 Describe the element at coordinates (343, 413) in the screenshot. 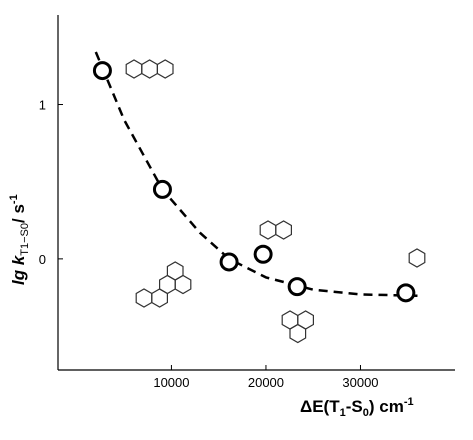

I see `label-part: 1` at that location.